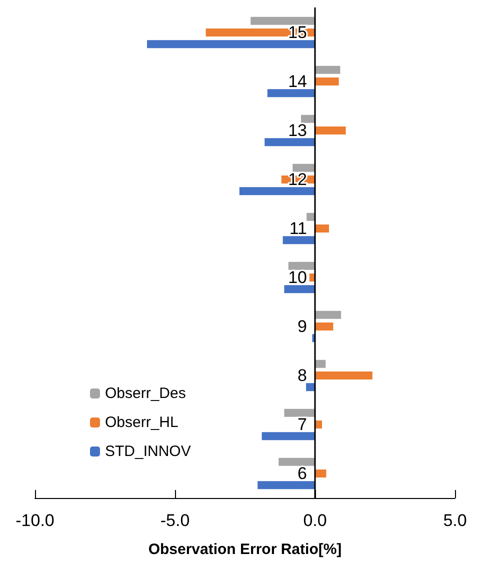 Image resolution: width=478 pixels, height=574 pixels. What do you see at coordinates (315, 520) in the screenshot?
I see `x-tick-label: 0.0` at bounding box center [315, 520].